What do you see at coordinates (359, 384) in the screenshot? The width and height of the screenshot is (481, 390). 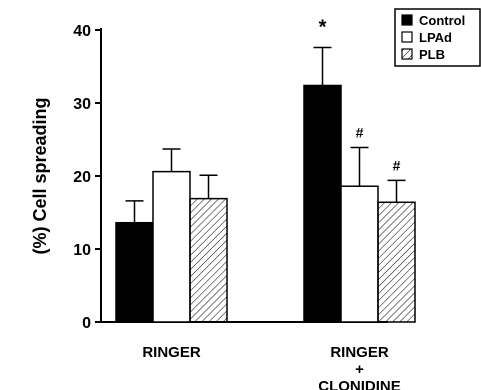 I see `category-label: CLONIDINE` at bounding box center [359, 384].